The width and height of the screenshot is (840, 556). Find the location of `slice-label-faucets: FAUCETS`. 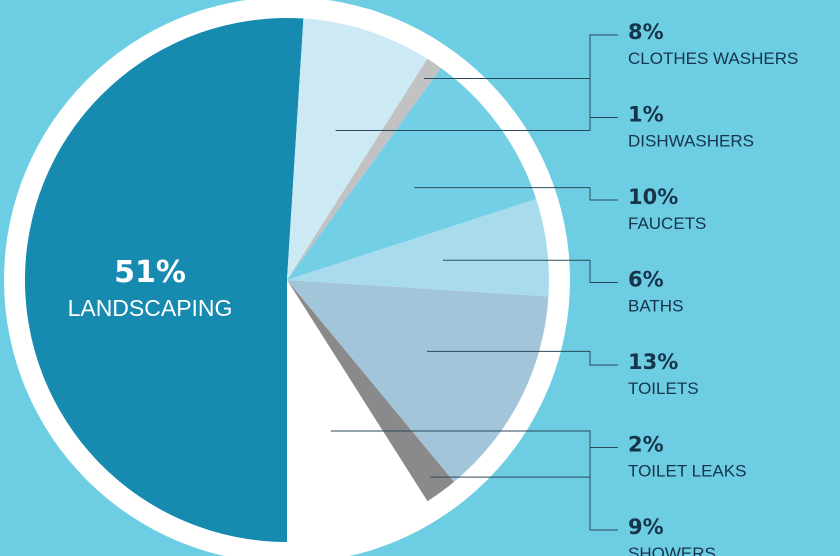

slice-label-faucets: FAUCETS is located at coordinates (667, 223).